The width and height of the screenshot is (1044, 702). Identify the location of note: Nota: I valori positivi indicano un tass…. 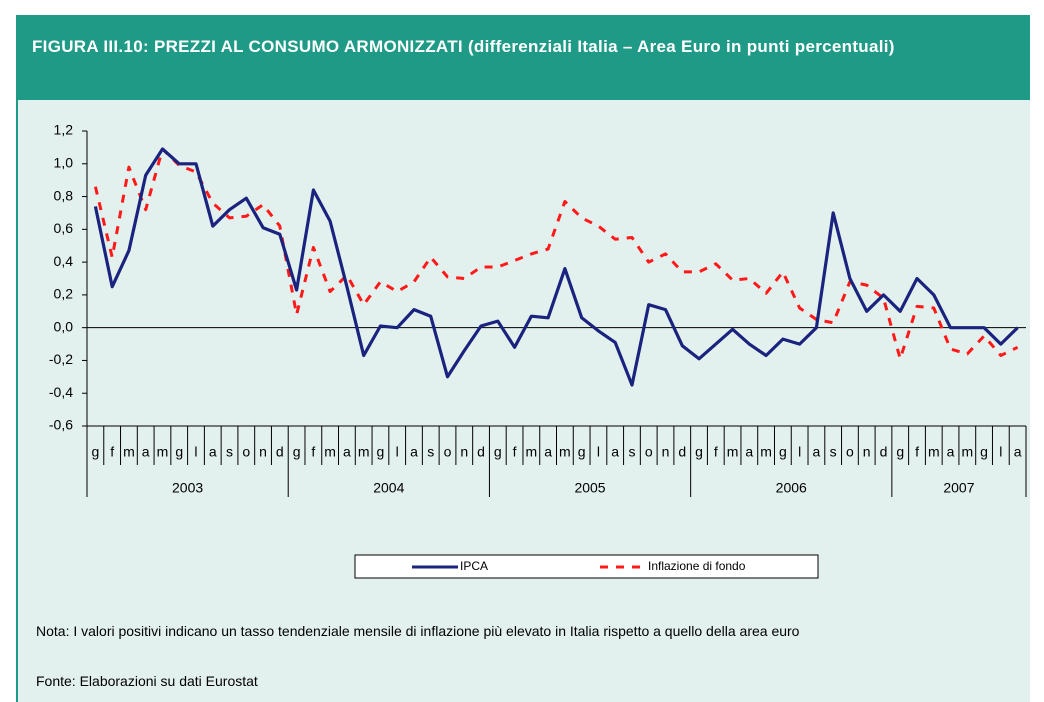
(418, 631).